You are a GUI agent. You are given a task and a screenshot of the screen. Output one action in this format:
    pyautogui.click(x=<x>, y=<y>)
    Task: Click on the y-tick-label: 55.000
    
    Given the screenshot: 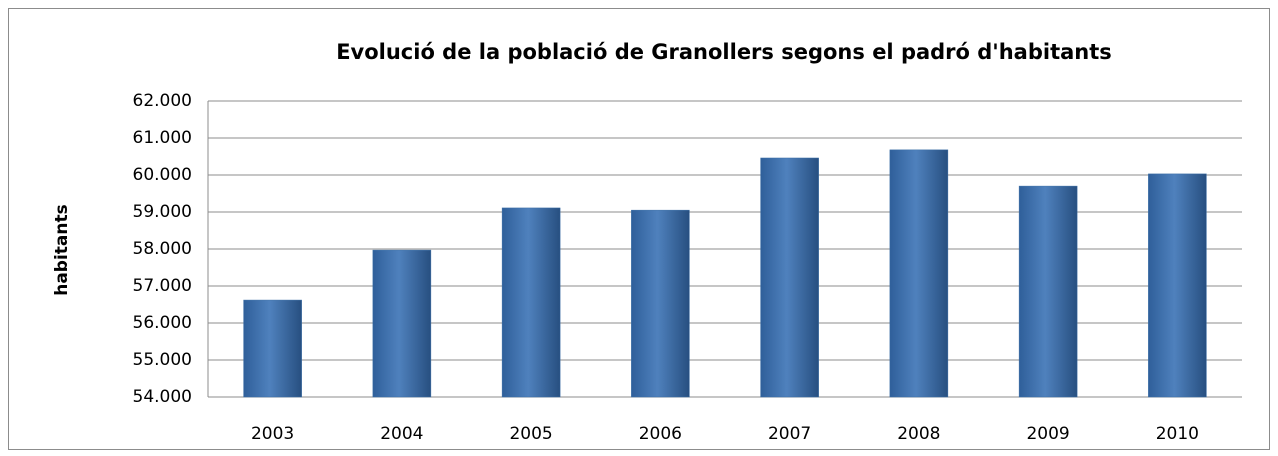 What is the action you would take?
    pyautogui.click(x=162, y=360)
    